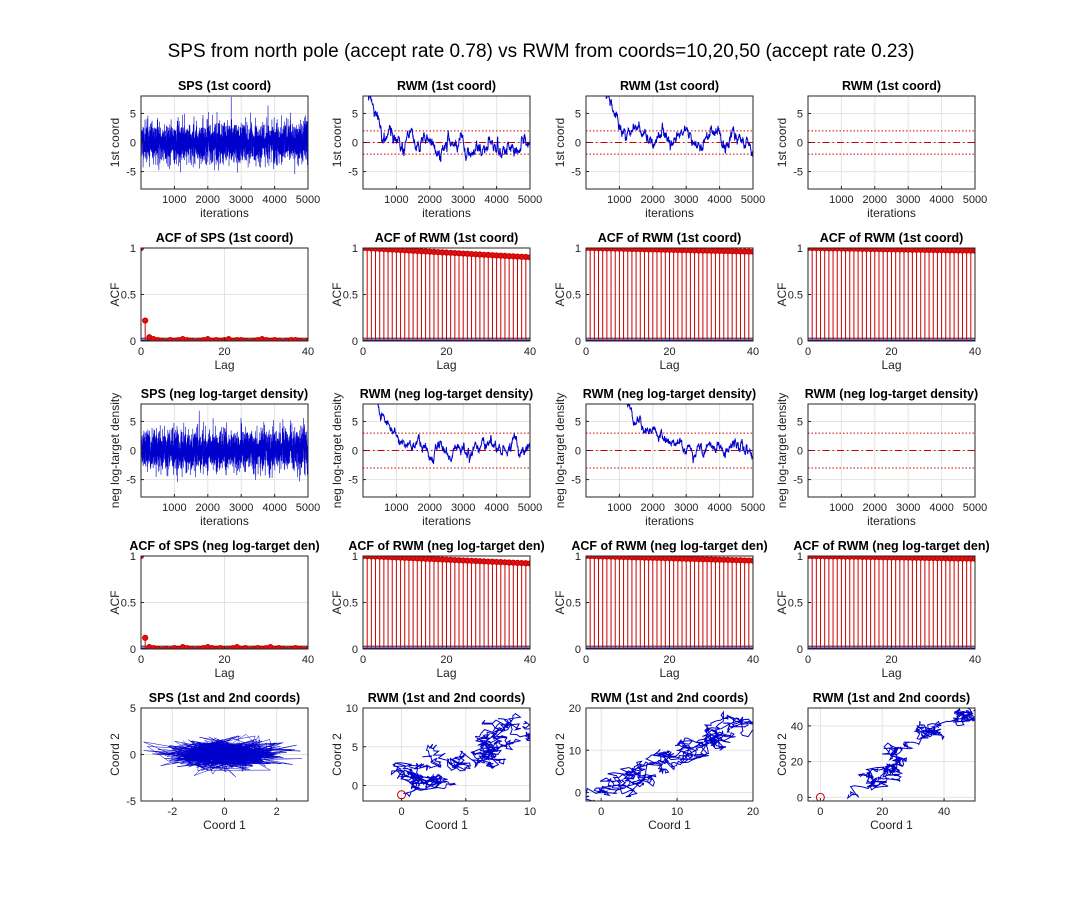  Describe the element at coordinates (446, 86) in the screenshot. I see `subplot-title: RWM (1st coord)` at that location.